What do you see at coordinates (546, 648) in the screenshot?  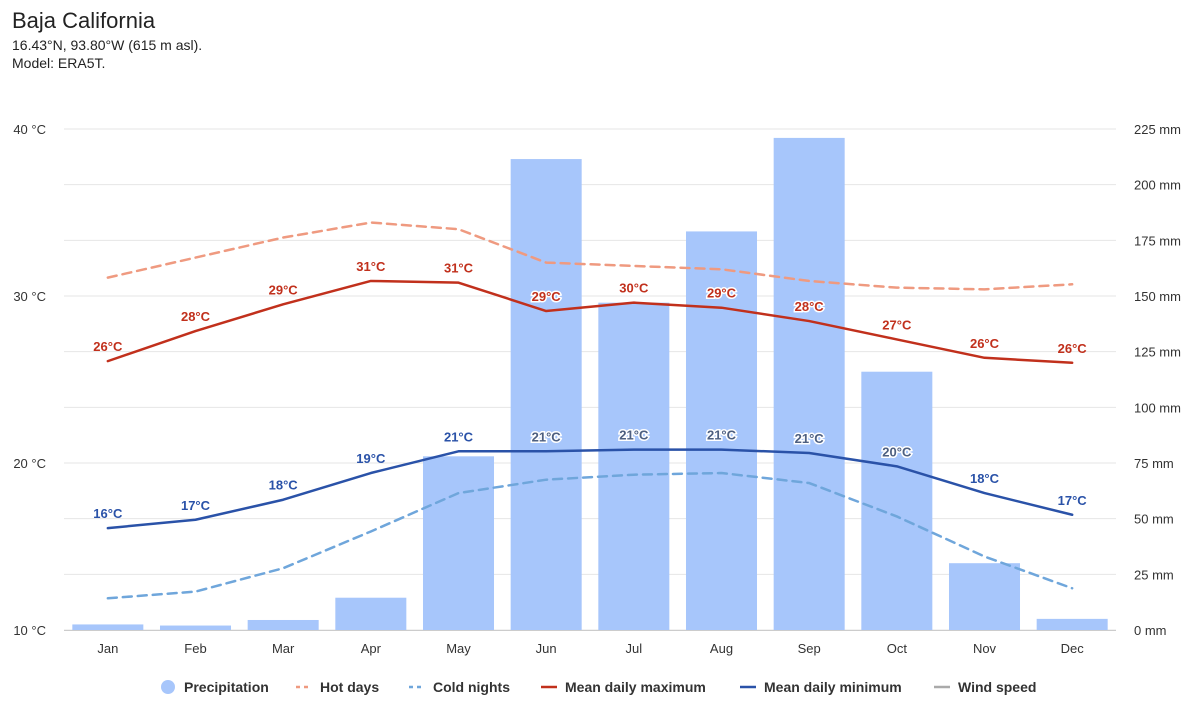 I see `x-tick-label: Jun` at bounding box center [546, 648].